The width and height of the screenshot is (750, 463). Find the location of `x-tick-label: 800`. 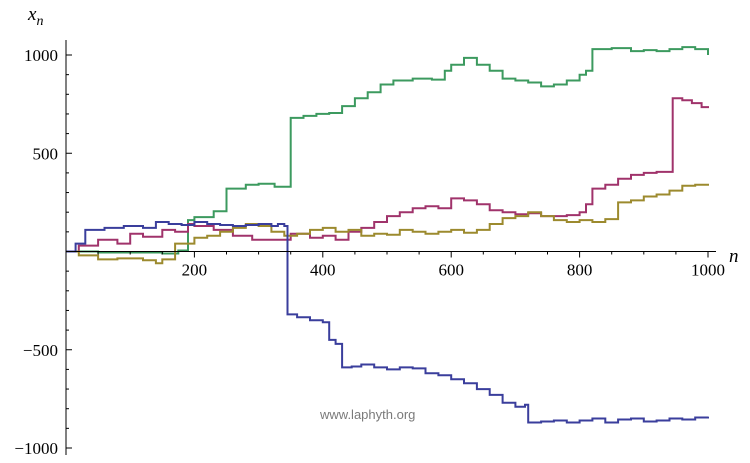

x-tick-label: 800 is located at coordinates (580, 270).